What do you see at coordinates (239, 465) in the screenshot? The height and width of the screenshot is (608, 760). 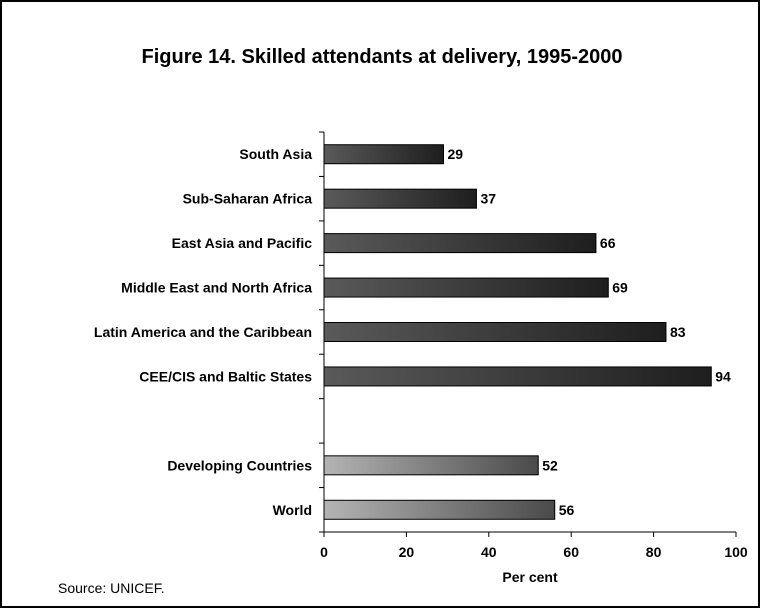 I see `category-label: Developing Countries` at bounding box center [239, 465].